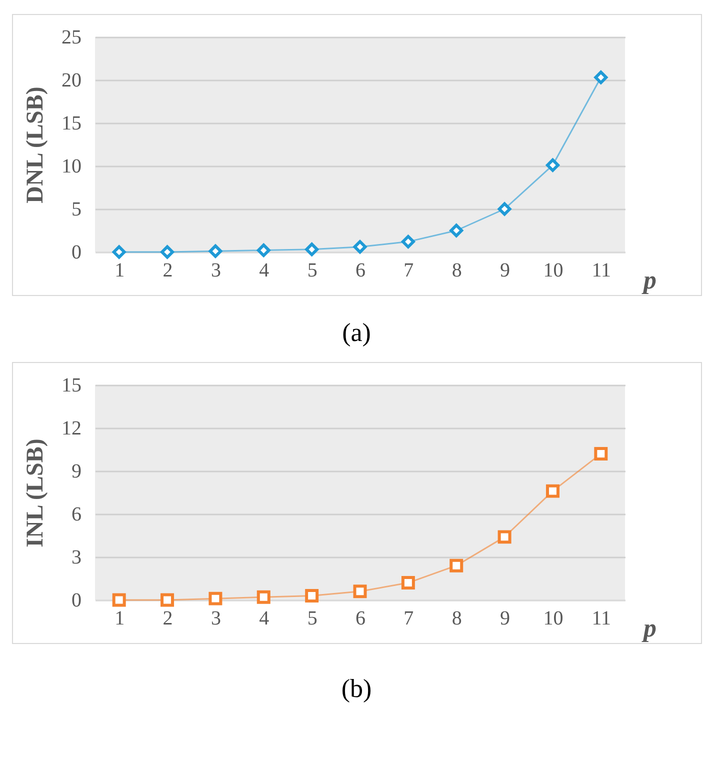  I want to click on text: (a), so click(356, 333).